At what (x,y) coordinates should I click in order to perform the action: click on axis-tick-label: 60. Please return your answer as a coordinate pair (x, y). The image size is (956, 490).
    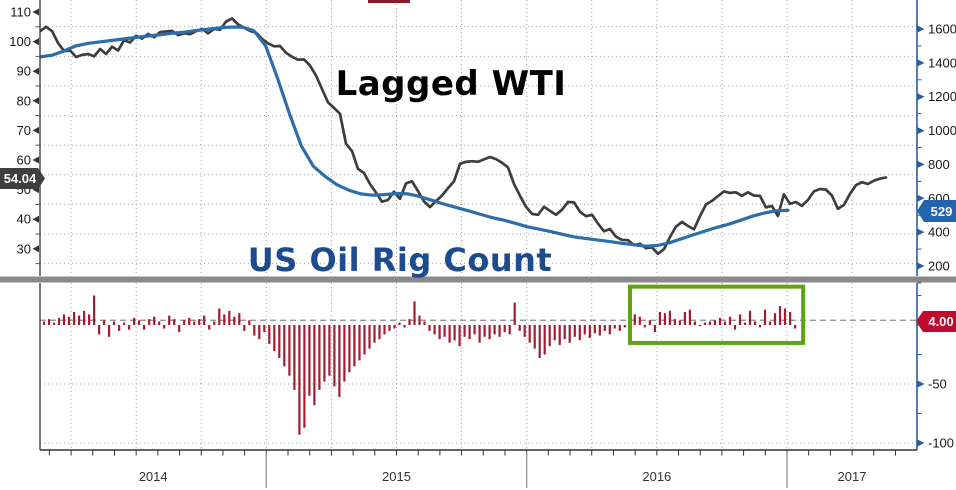
    Looking at the image, I should click on (24, 160).